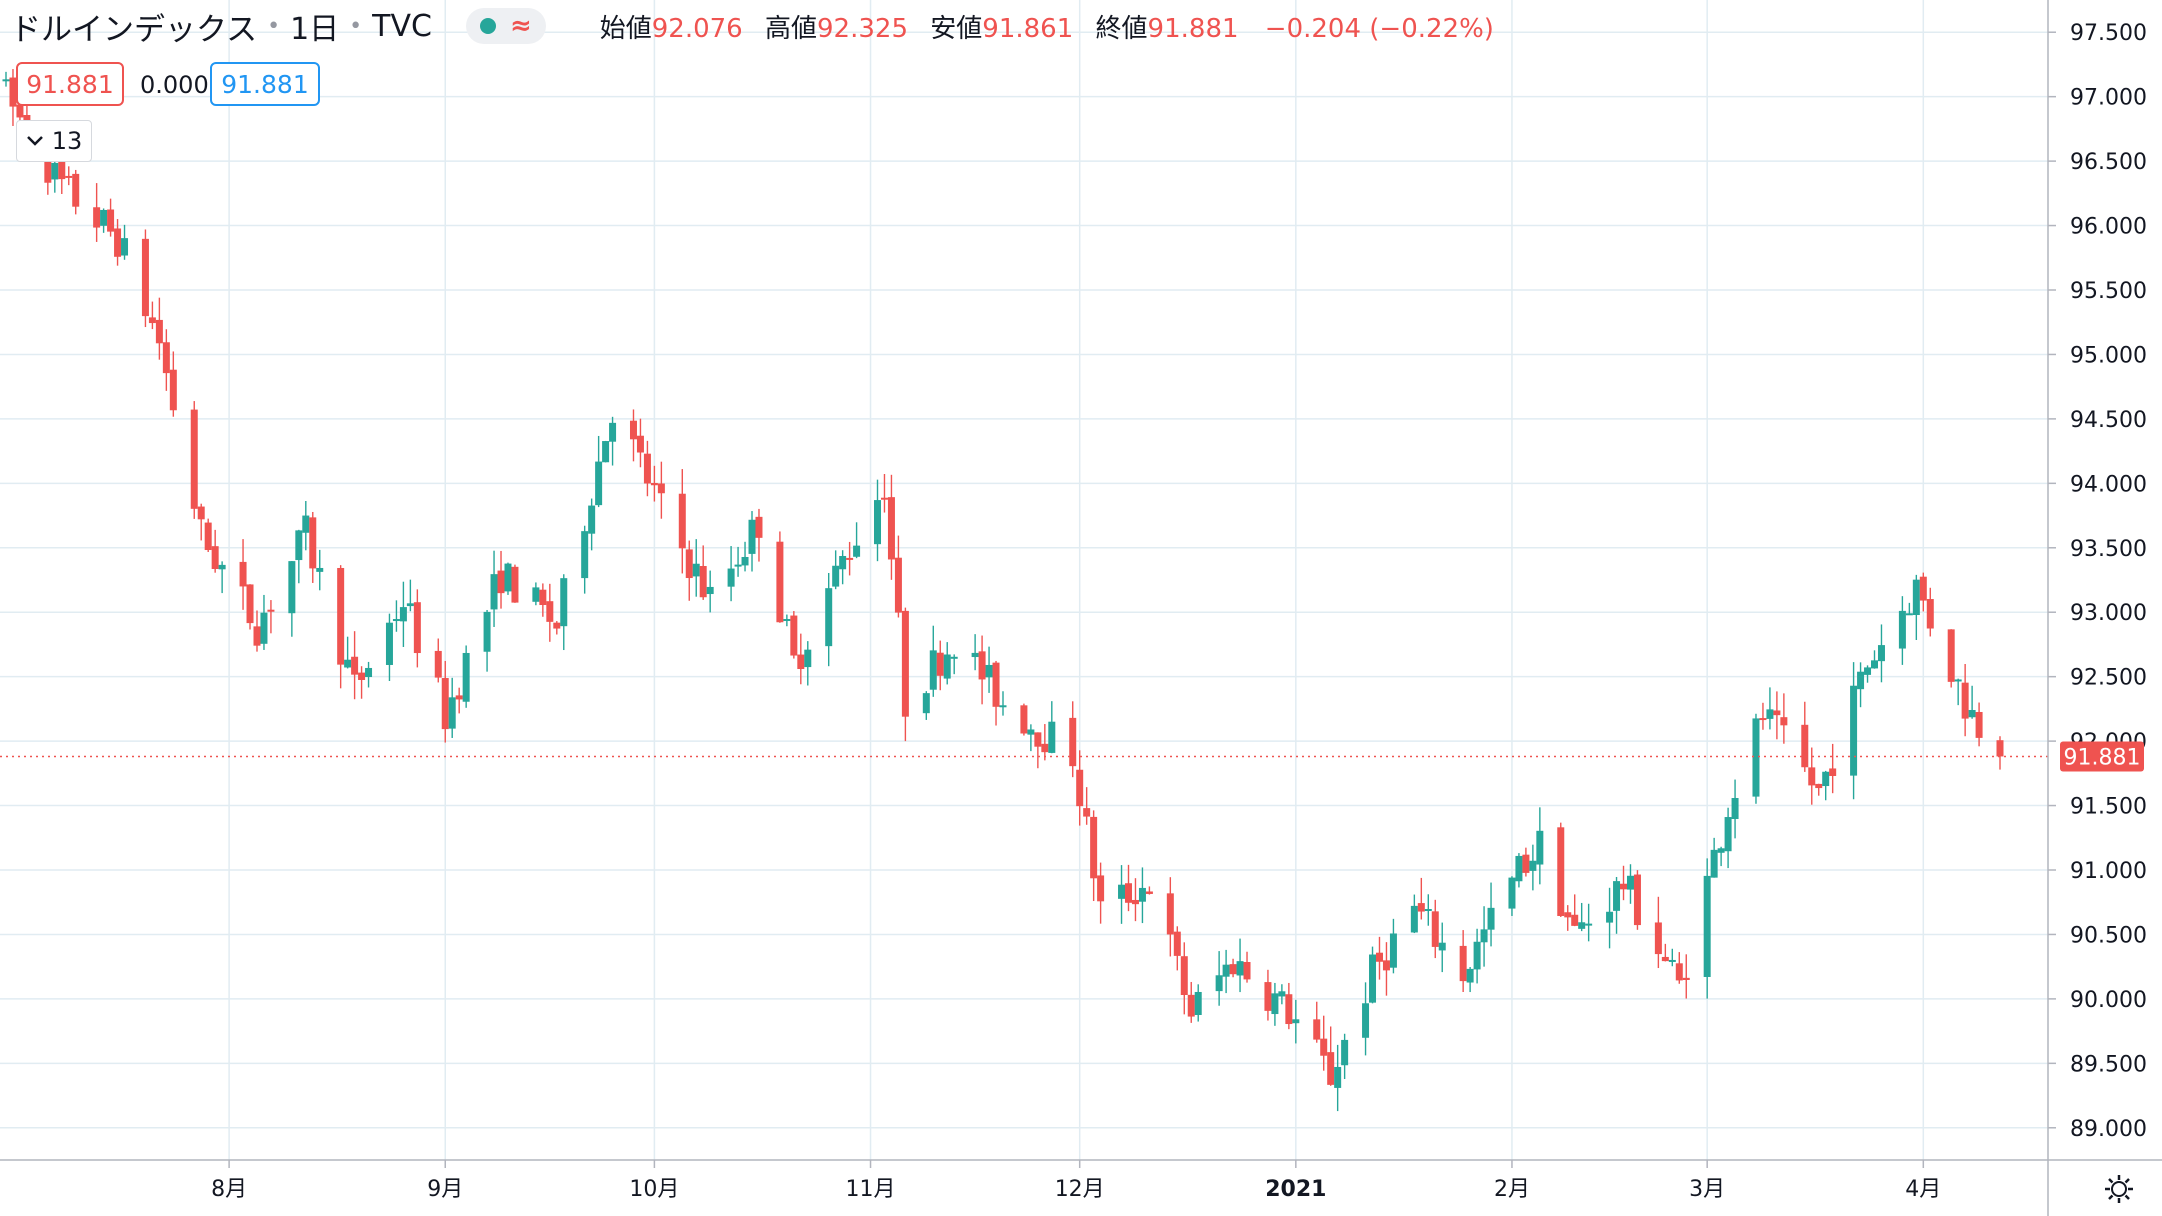 The height and width of the screenshot is (1216, 2162). Describe the element at coordinates (134, 29) in the screenshot. I see `symbol-title: ドルインデックス` at that location.